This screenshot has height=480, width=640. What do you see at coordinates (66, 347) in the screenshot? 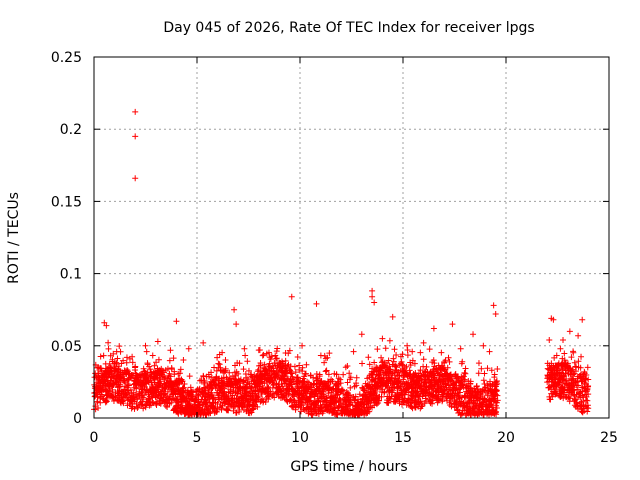
I see `y-tick-label: 0.05` at bounding box center [66, 347].